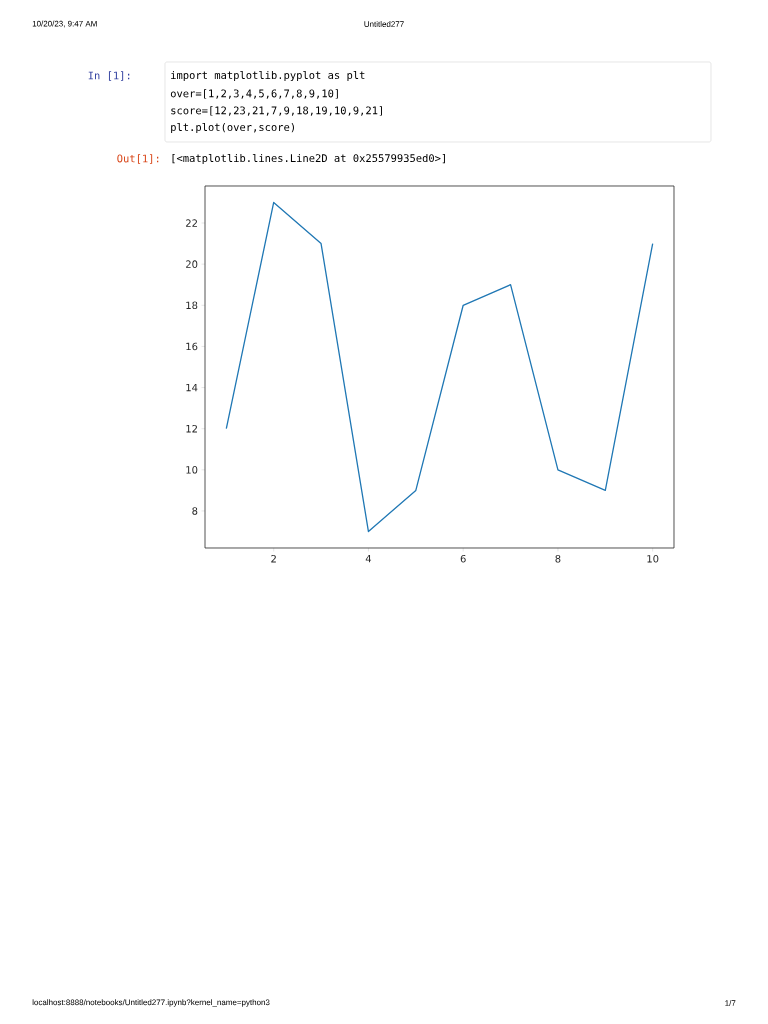 The image size is (768, 1024). What do you see at coordinates (268, 76) in the screenshot?
I see `text: import matplotlib.pyplot as plt` at bounding box center [268, 76].